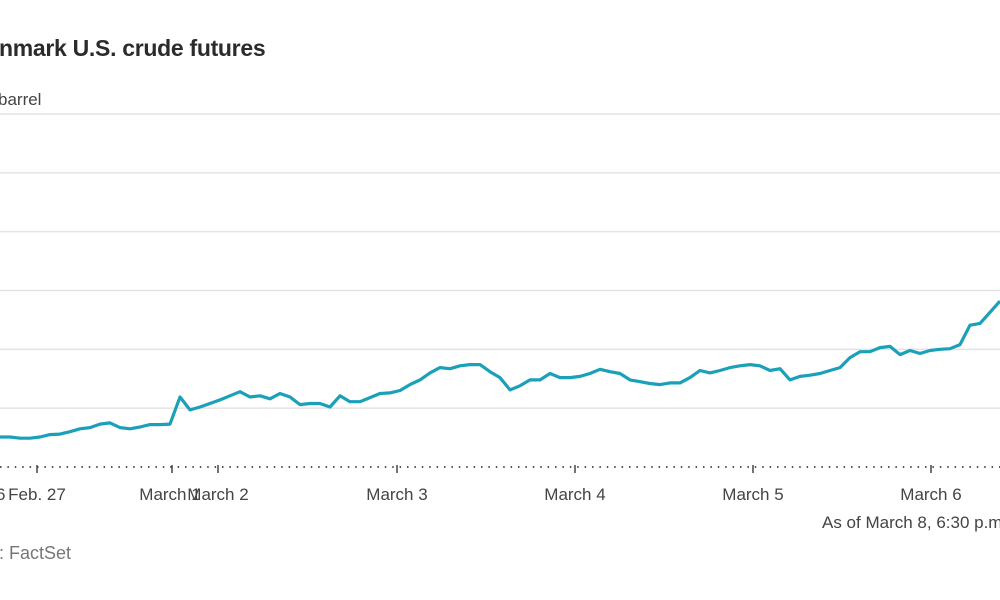  What do you see at coordinates (133, 48) in the screenshot?
I see `chart-title: nmark U.S. crude futures` at bounding box center [133, 48].